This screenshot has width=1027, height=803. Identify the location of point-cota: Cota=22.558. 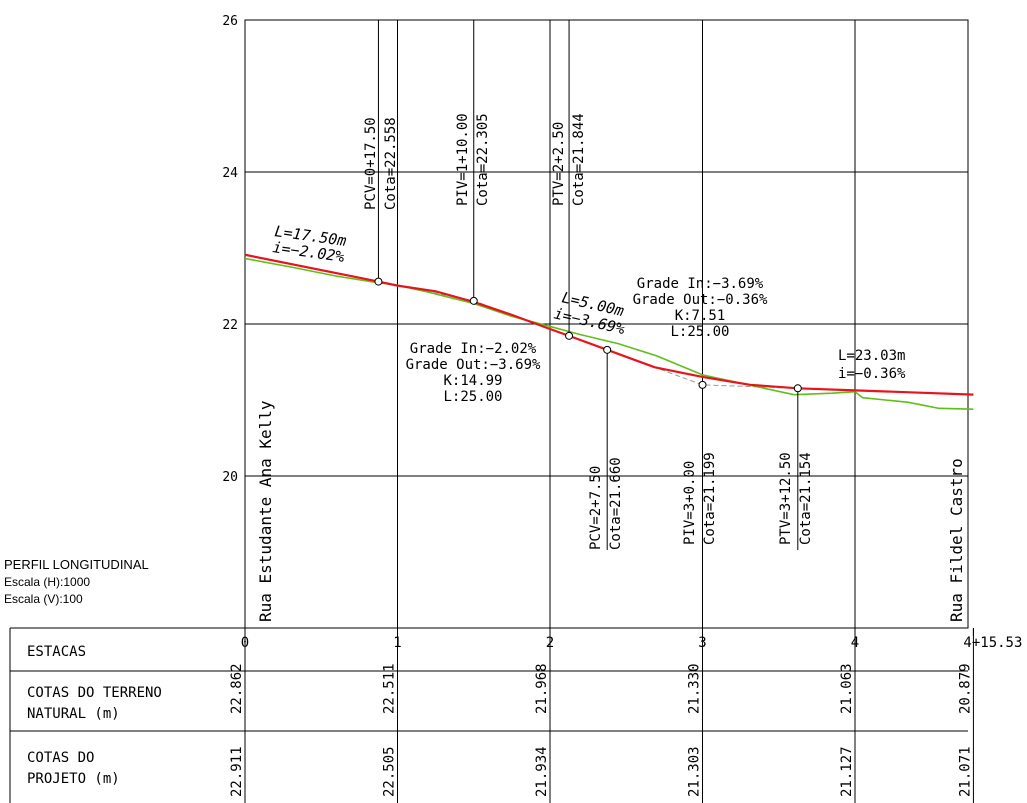
(391, 163).